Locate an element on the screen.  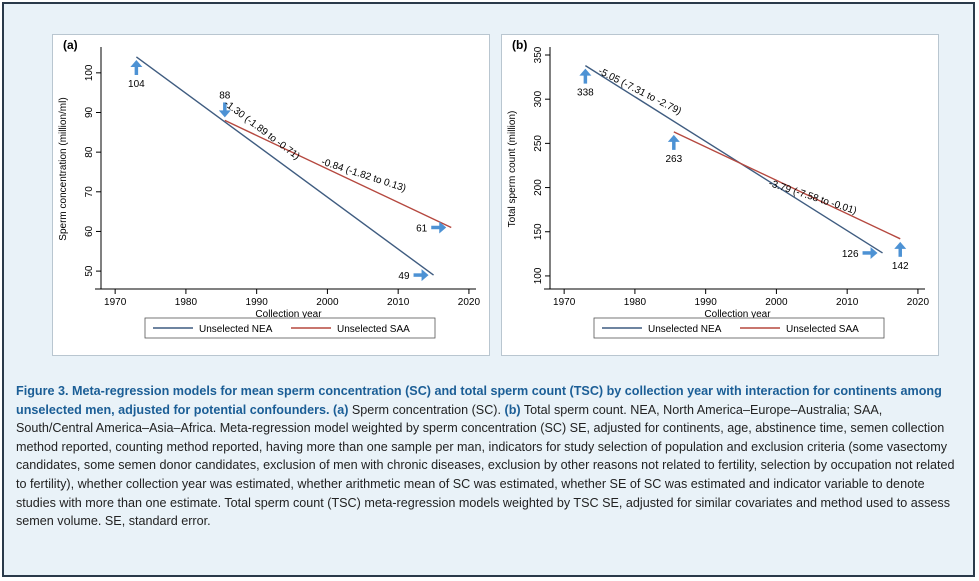
value-label: 263 is located at coordinates (673, 159).